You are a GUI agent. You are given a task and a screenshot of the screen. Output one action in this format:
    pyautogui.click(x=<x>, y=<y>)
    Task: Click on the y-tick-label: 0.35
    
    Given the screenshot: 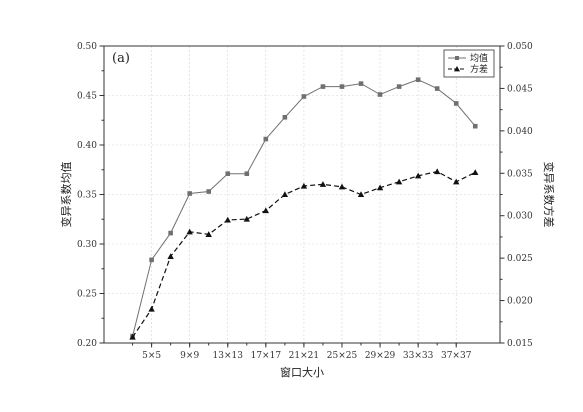 What is the action you would take?
    pyautogui.click(x=87, y=196)
    